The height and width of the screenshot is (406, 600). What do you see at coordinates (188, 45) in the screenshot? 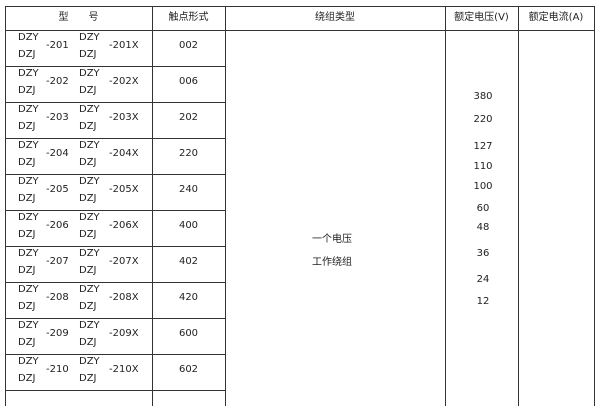
I see `contact-form: 002` at bounding box center [188, 45].